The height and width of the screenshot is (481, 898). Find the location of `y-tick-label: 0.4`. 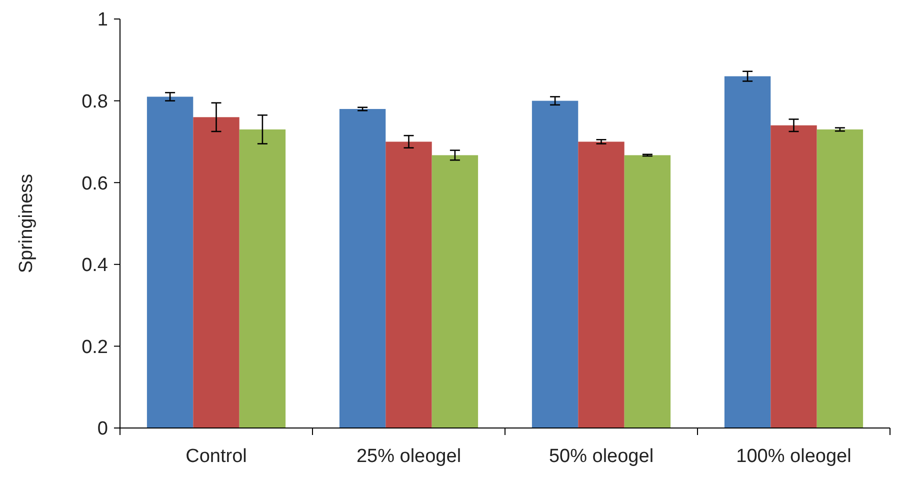

y-tick-label: 0.4 is located at coordinates (95, 265).